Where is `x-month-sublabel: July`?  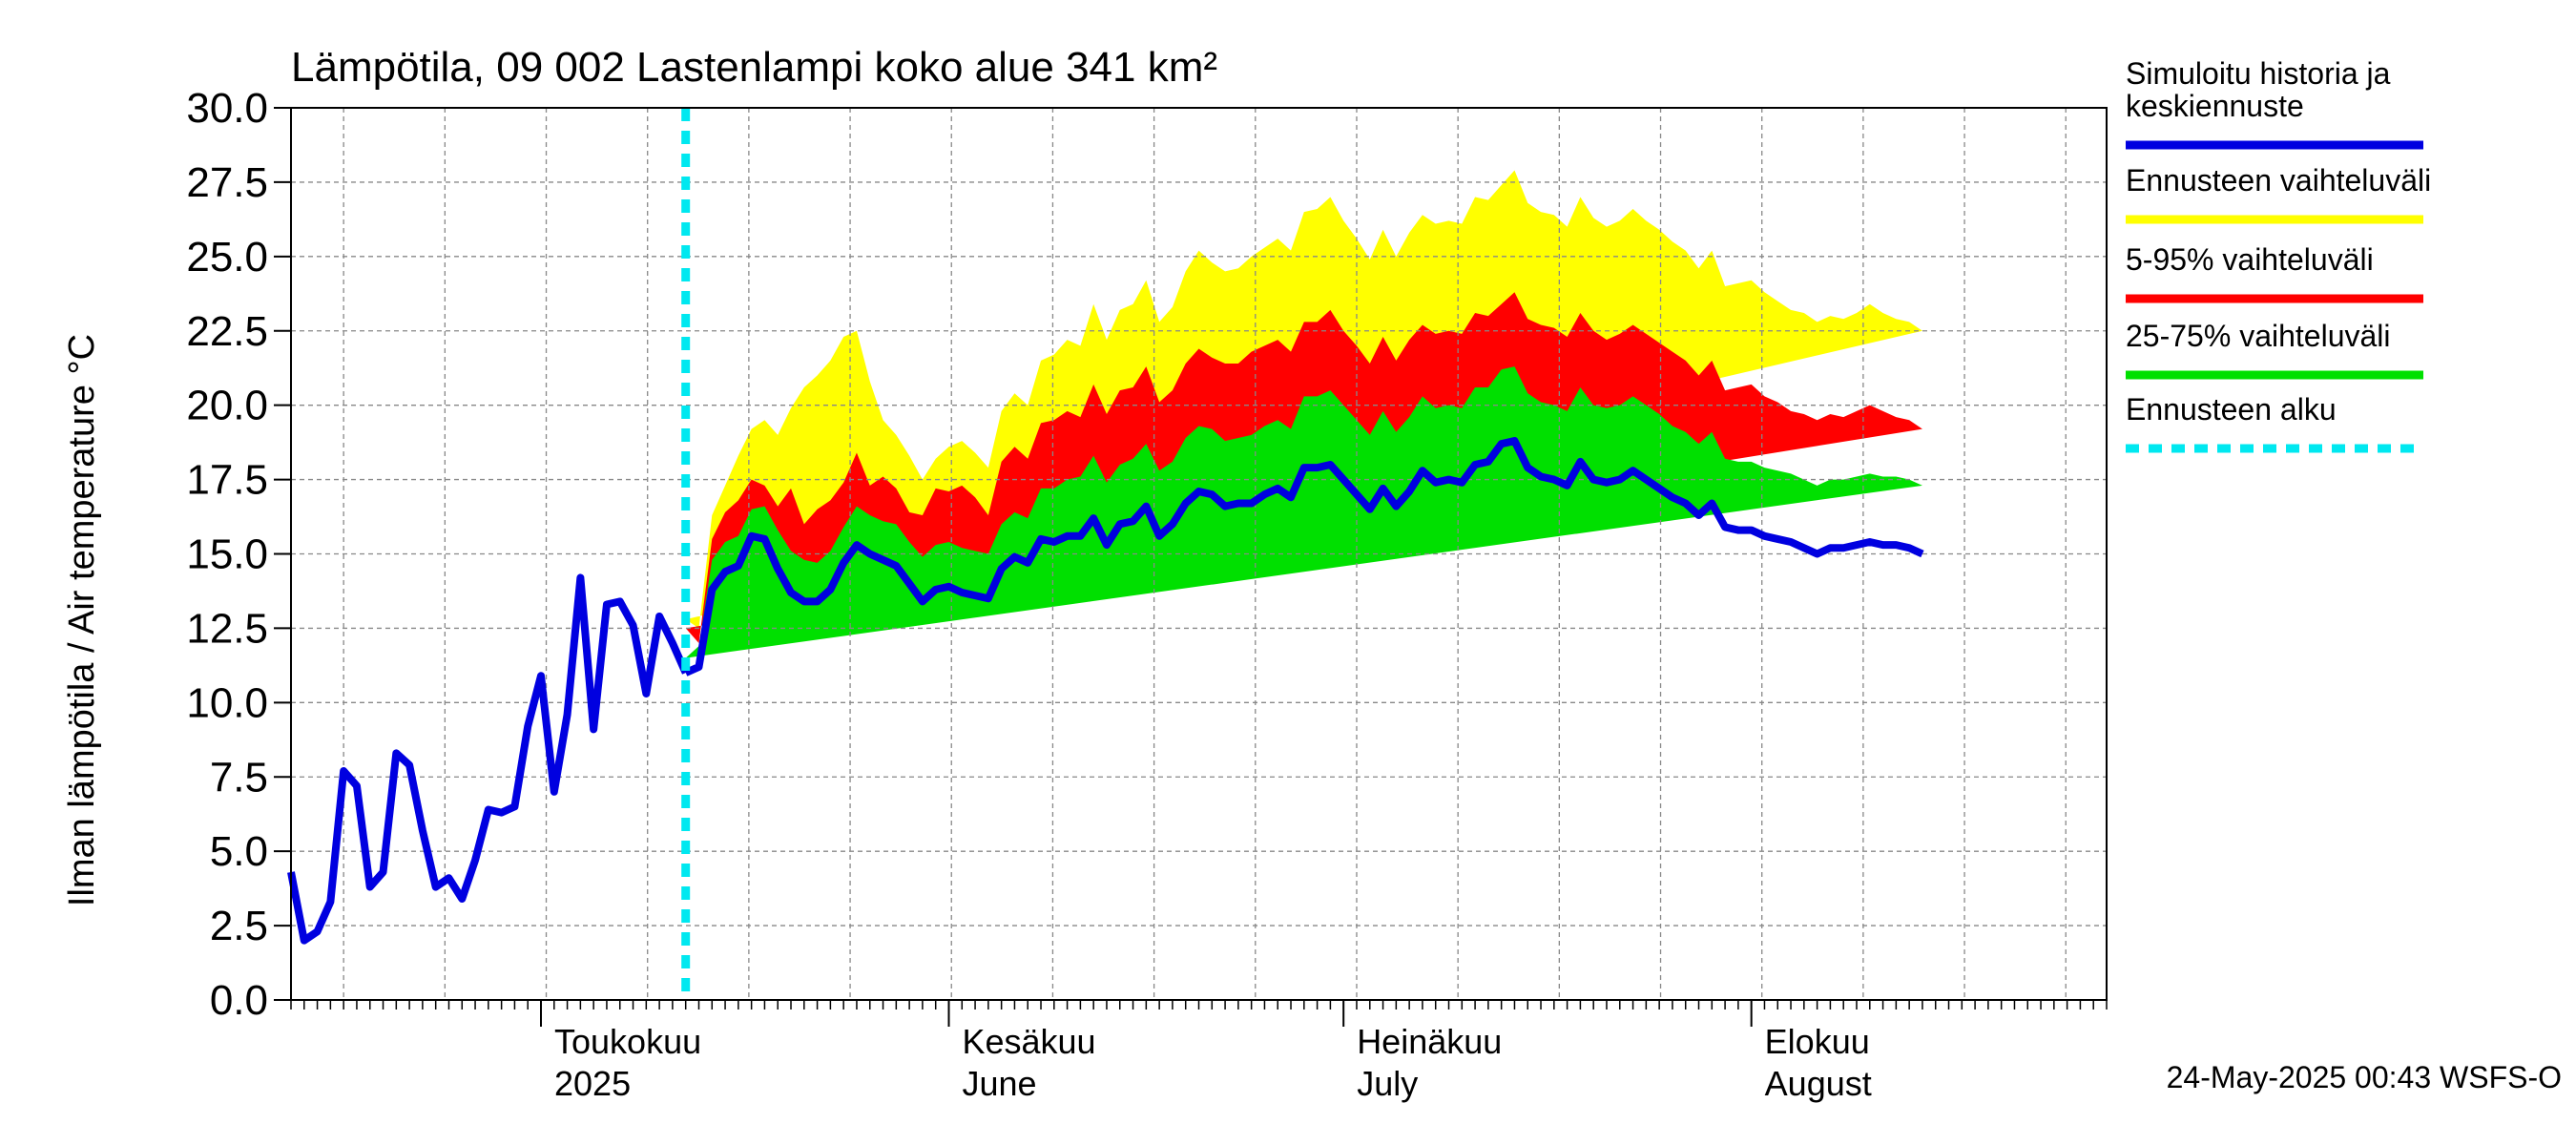 x-month-sublabel: July is located at coordinates (1387, 1083).